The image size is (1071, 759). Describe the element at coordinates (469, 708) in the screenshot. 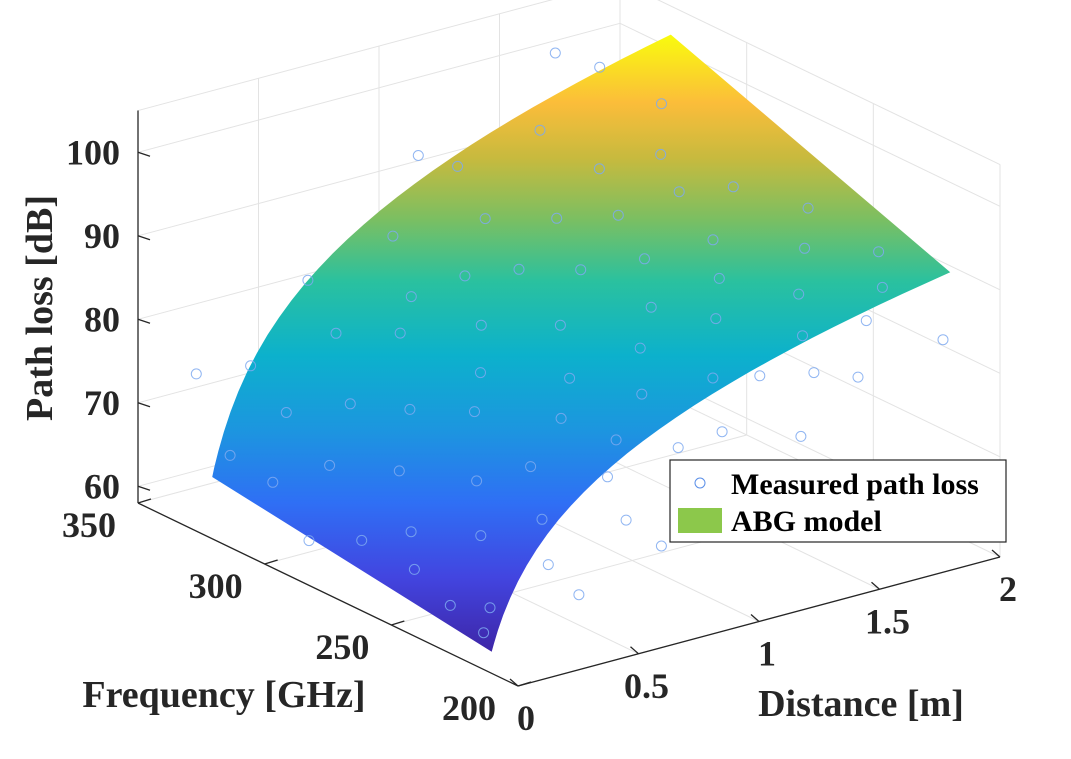

I see `y-tick-label: 200` at that location.